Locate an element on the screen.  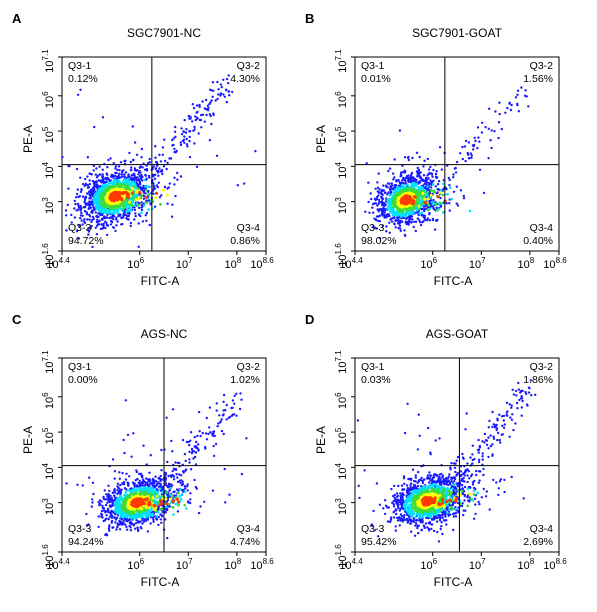
y-tick-label: 107.1 is located at coordinates (48, 61).